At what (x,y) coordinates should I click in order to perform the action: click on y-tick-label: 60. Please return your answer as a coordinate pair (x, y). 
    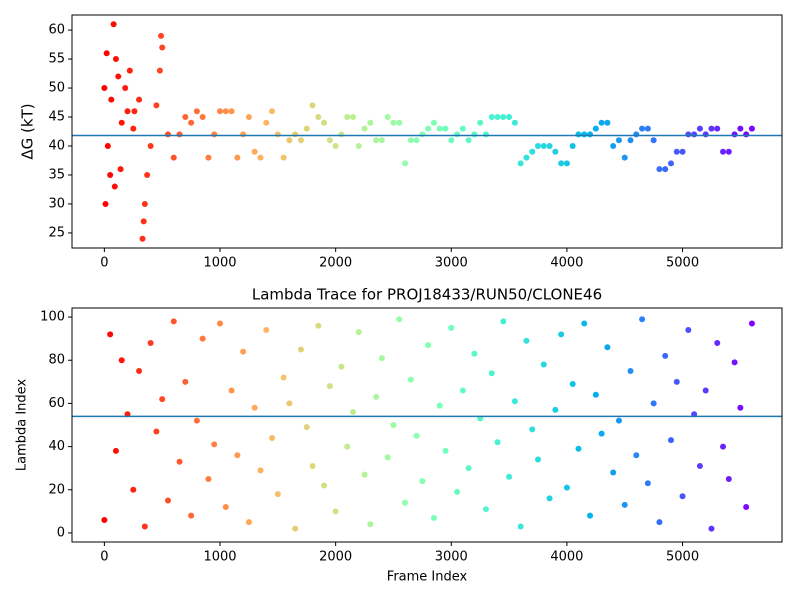
    Looking at the image, I should click on (56, 30).